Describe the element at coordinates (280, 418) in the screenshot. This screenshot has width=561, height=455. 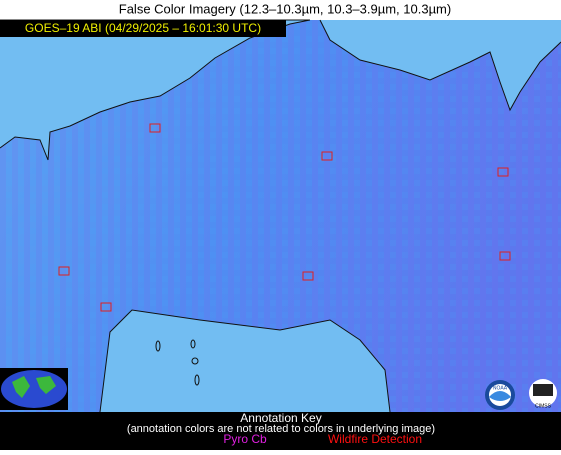
I see `key-title: Annotation Key` at that location.